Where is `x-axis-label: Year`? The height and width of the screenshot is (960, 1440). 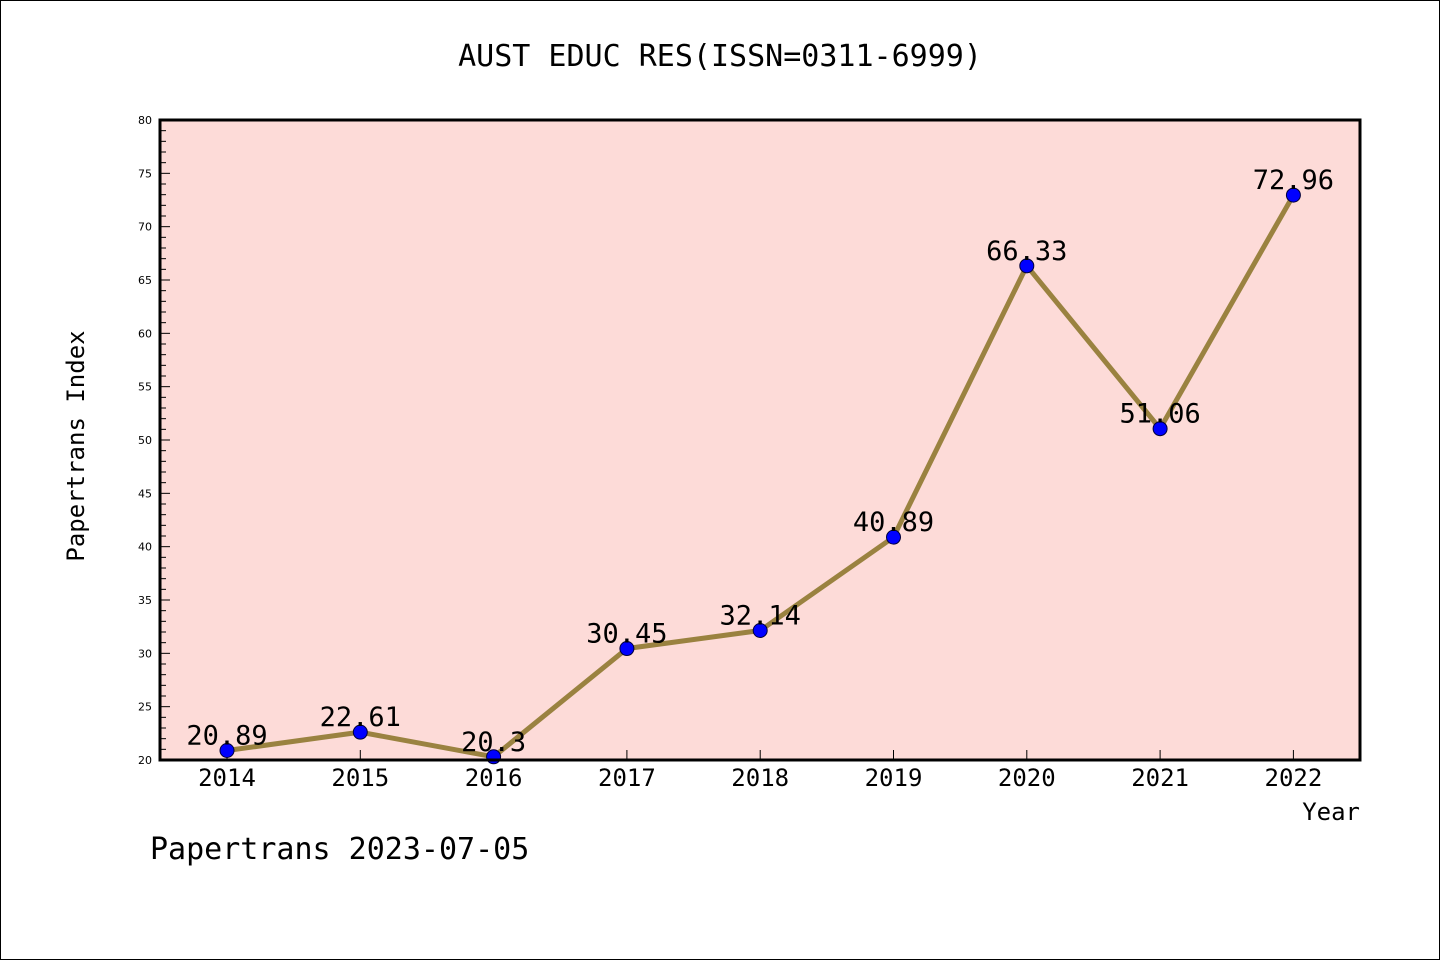
x-axis-label: Year is located at coordinates (1331, 812).